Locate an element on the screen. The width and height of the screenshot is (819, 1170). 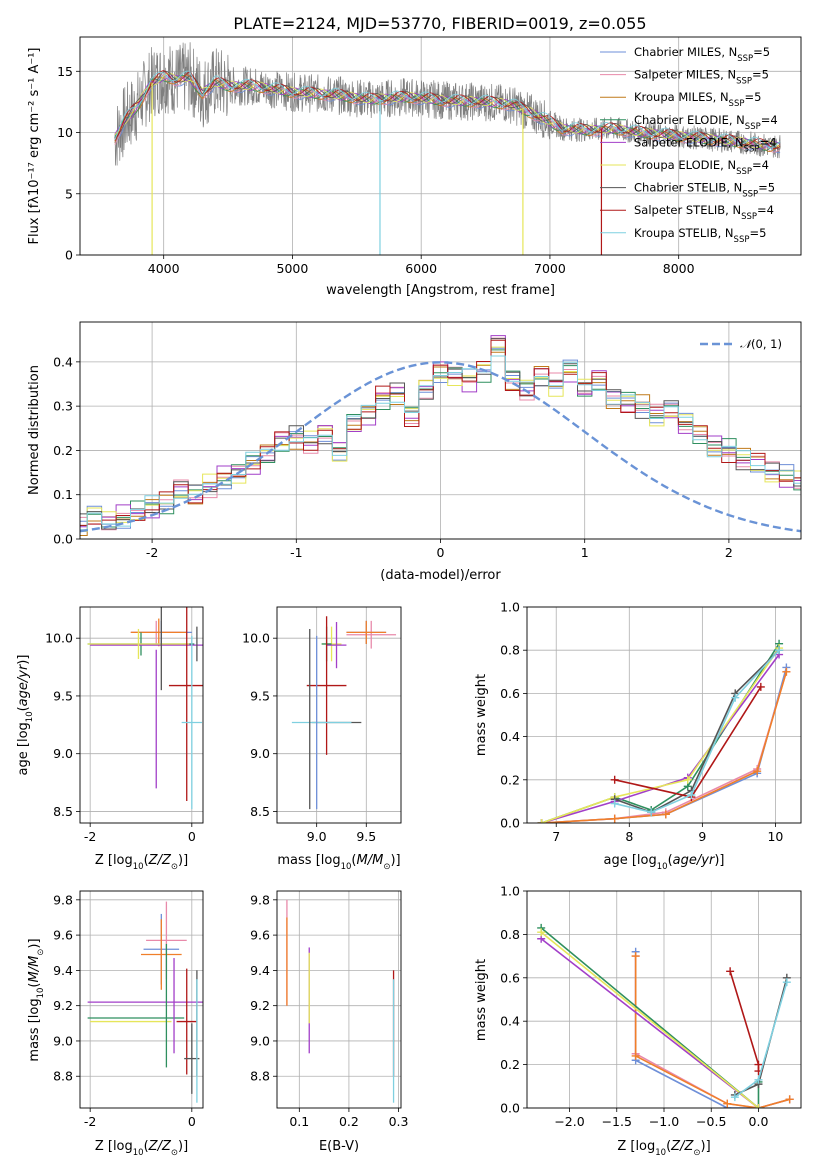
text-part: Salpeter ELODIE, N is located at coordinates (689, 142).